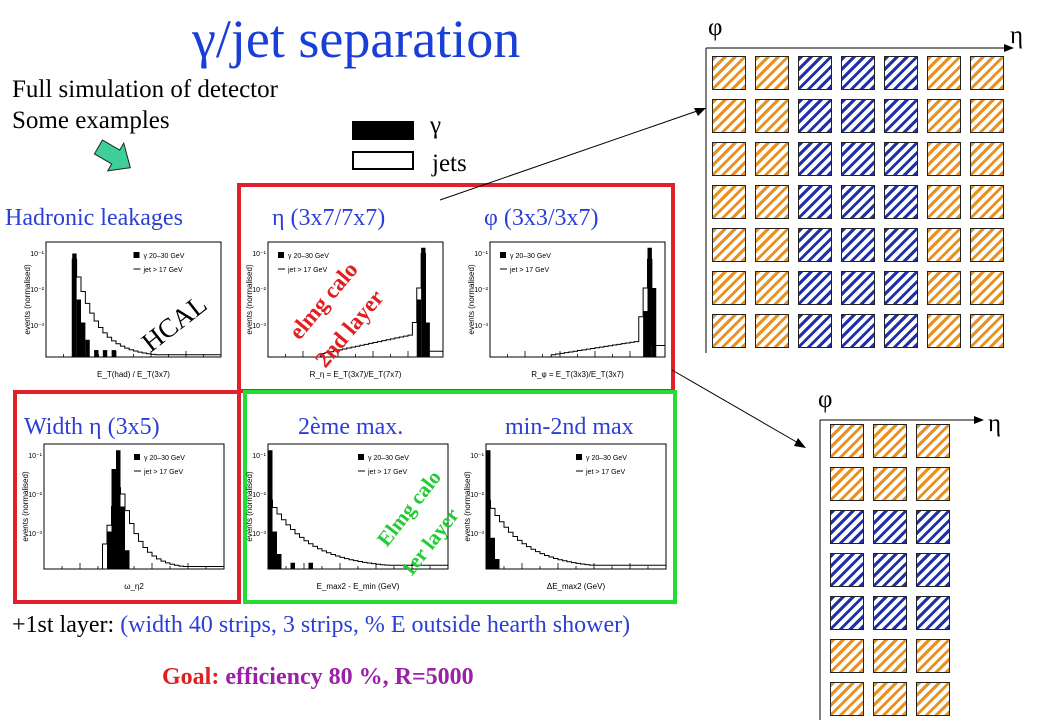  What do you see at coordinates (383, 130) in the screenshot?
I see `legend-gamma-swatch` at bounding box center [383, 130].